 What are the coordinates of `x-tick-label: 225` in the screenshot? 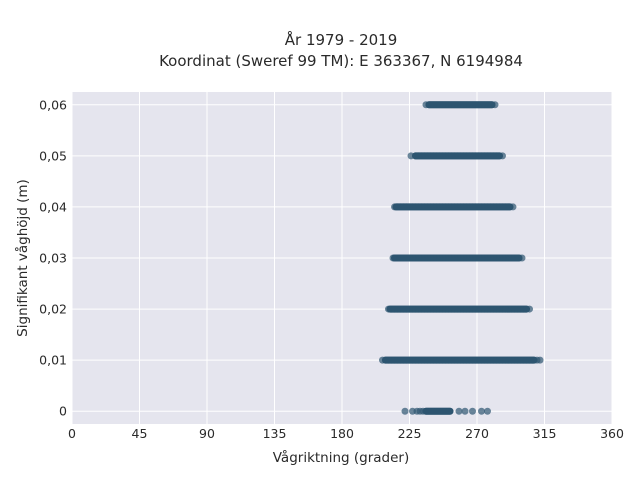 It's located at (410, 433).